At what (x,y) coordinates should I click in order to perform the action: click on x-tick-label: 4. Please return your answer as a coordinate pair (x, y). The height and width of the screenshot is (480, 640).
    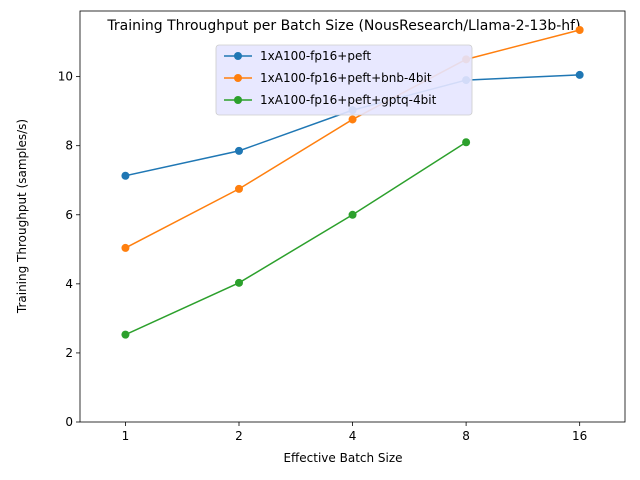
    Looking at the image, I should click on (353, 436).